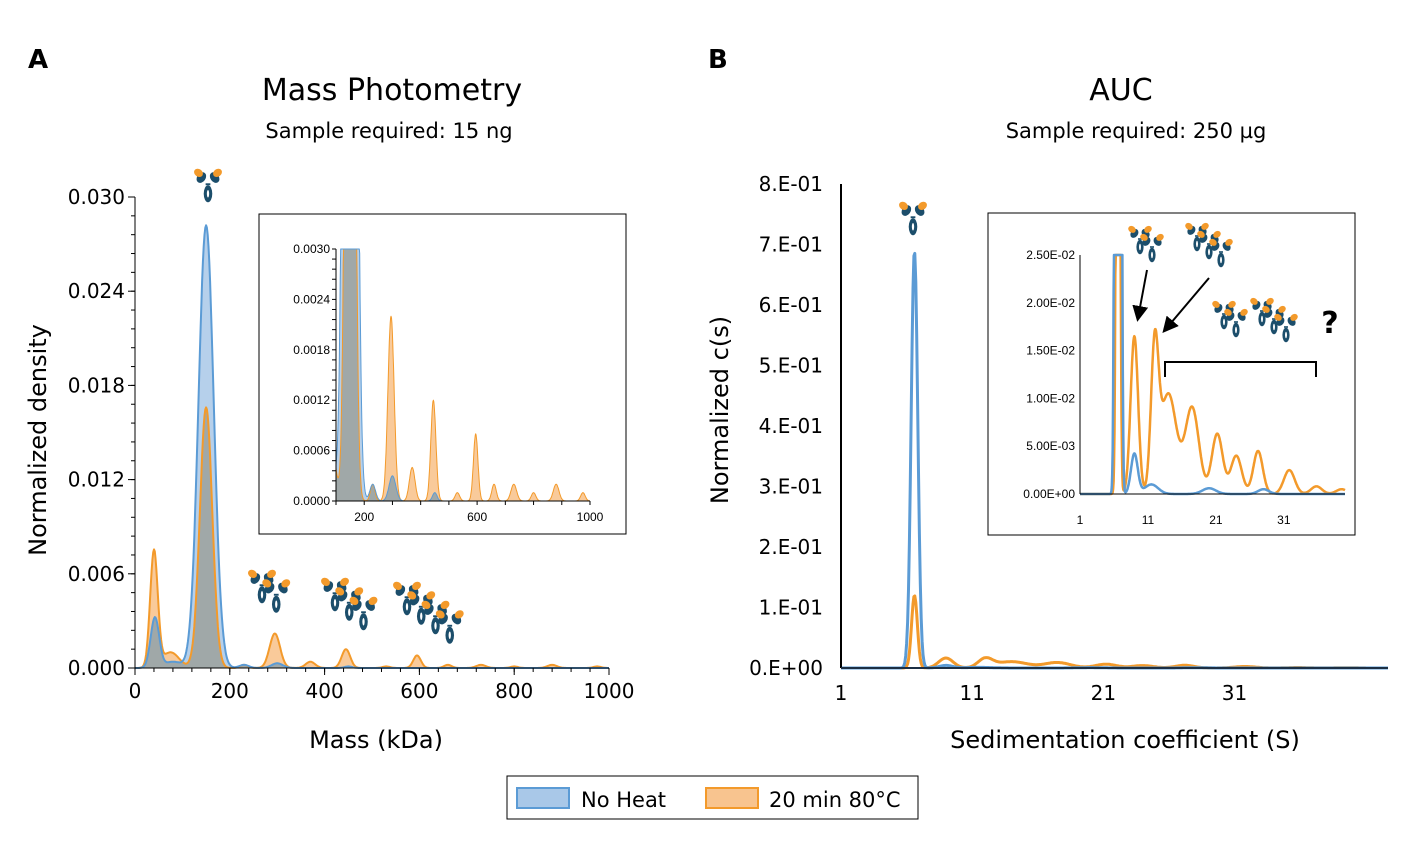 The width and height of the screenshot is (1425, 848). Describe the element at coordinates (1240, 369) in the screenshot. I see `aggregate-bracket` at that location.